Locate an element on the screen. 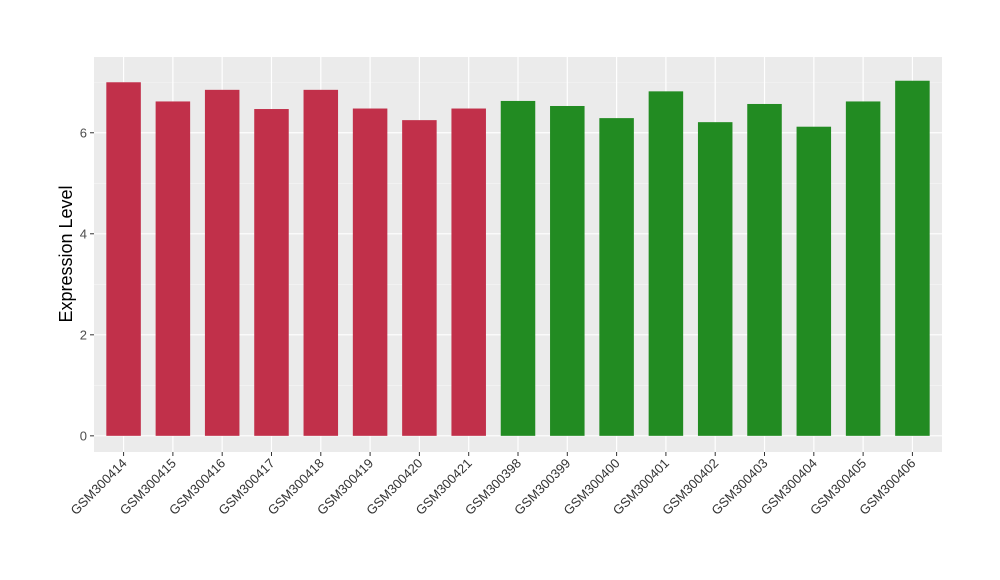  y-tick-label: 2 is located at coordinates (83, 334).